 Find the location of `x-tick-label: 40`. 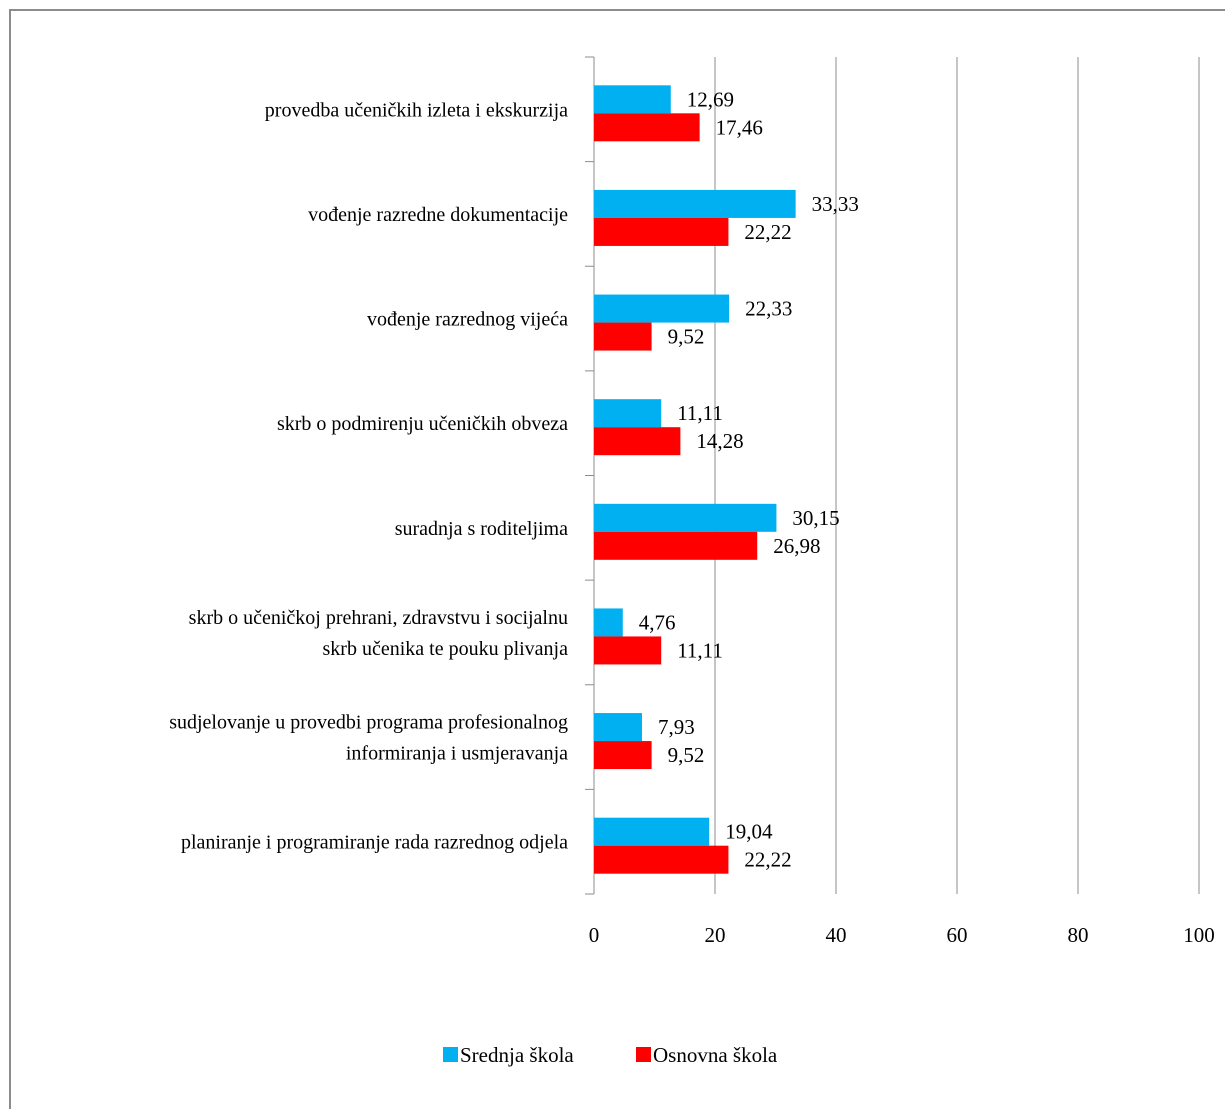

x-tick-label: 40 is located at coordinates (836, 935).